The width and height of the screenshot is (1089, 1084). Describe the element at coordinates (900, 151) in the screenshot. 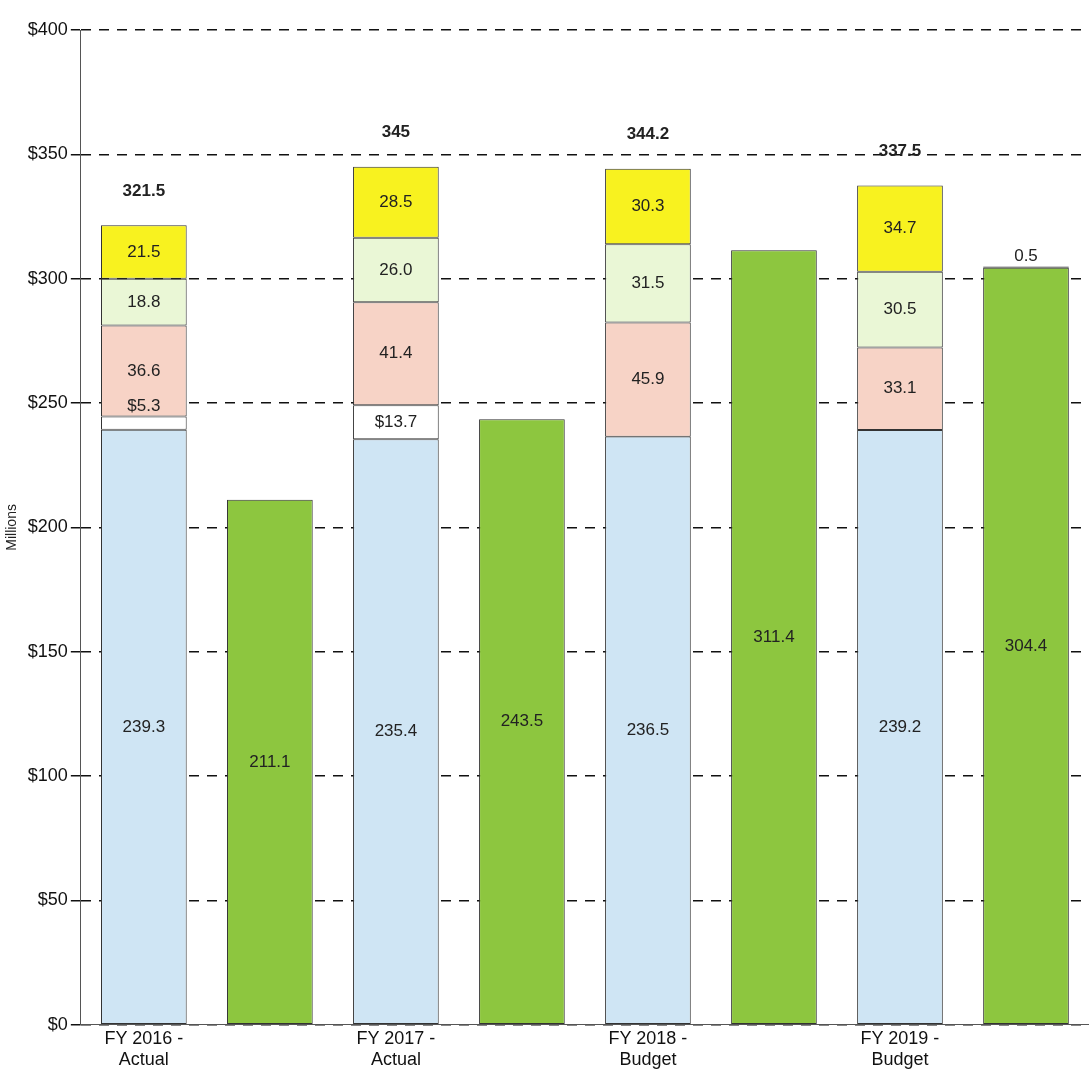

I see `total-label: 337.5` at that location.